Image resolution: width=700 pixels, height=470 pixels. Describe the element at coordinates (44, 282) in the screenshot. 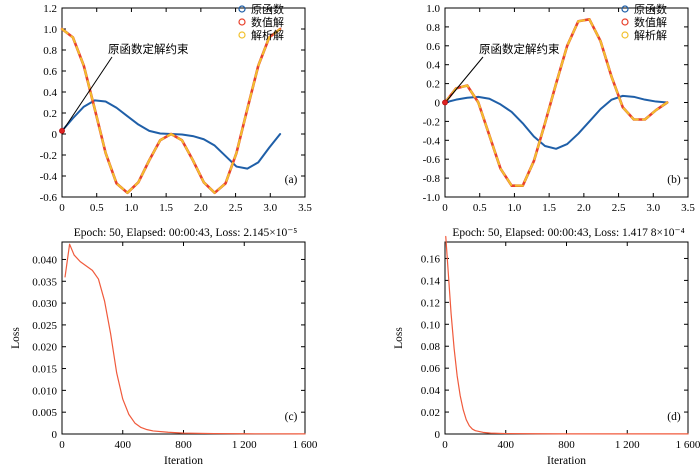

I see `y-tick-label: 0.035` at that location.